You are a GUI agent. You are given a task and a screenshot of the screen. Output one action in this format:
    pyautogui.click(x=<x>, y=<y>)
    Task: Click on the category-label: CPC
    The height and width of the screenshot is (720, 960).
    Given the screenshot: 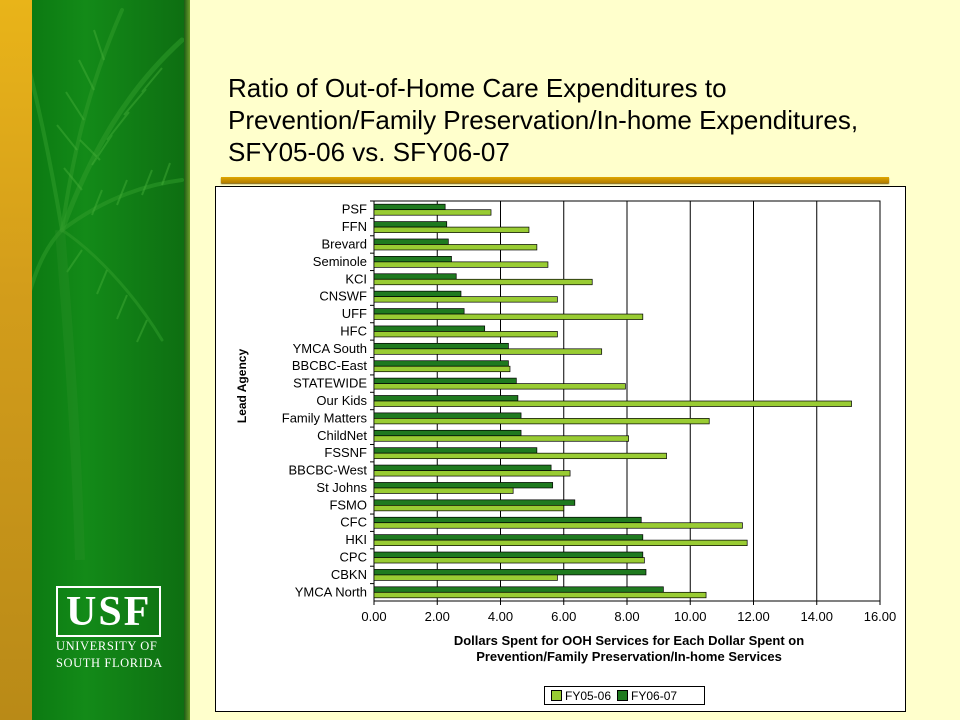 What is the action you would take?
    pyautogui.click(x=353, y=557)
    